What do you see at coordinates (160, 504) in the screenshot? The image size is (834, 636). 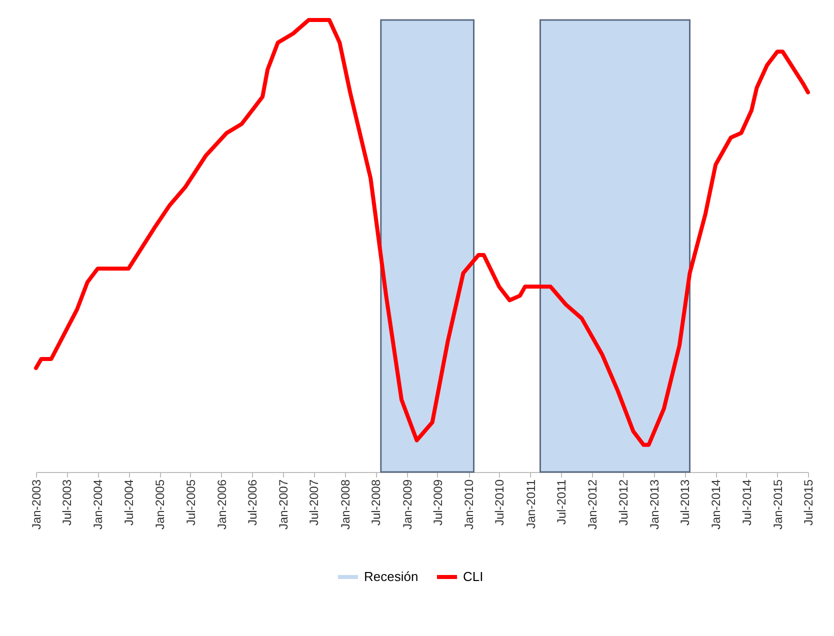 I see `x-tick-label: Jan-2005` at bounding box center [160, 504].